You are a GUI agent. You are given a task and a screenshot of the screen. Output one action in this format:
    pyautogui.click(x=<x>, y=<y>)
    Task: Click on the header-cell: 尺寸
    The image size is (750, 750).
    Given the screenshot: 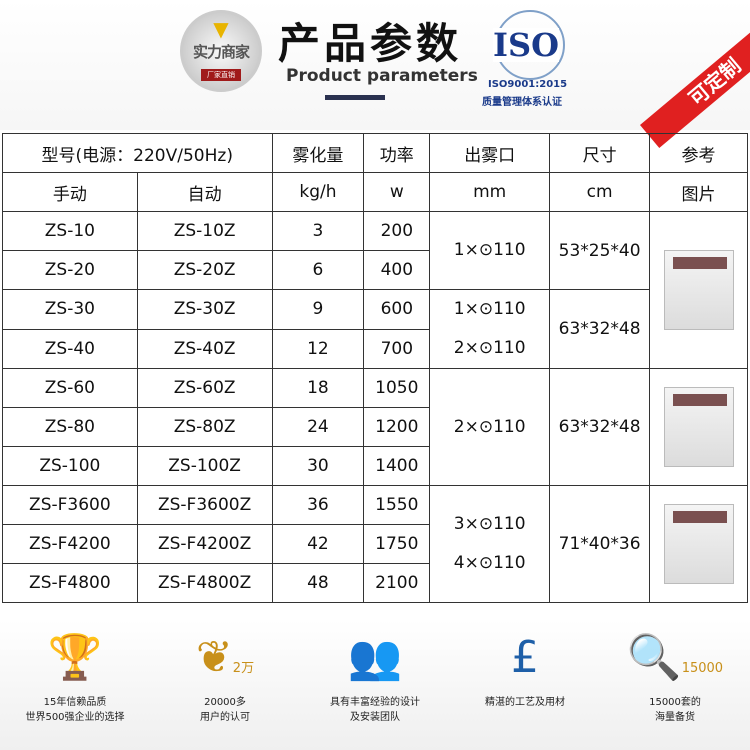 What is the action you would take?
    pyautogui.click(x=600, y=153)
    